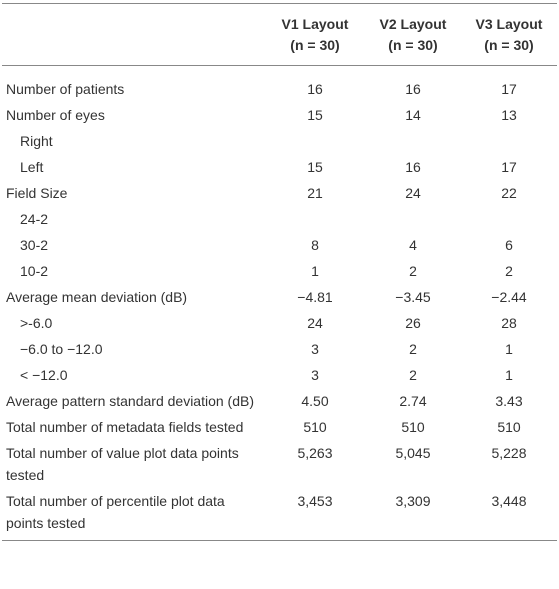 The width and height of the screenshot is (559, 589). I want to click on cell-value: 4.50, so click(315, 401).